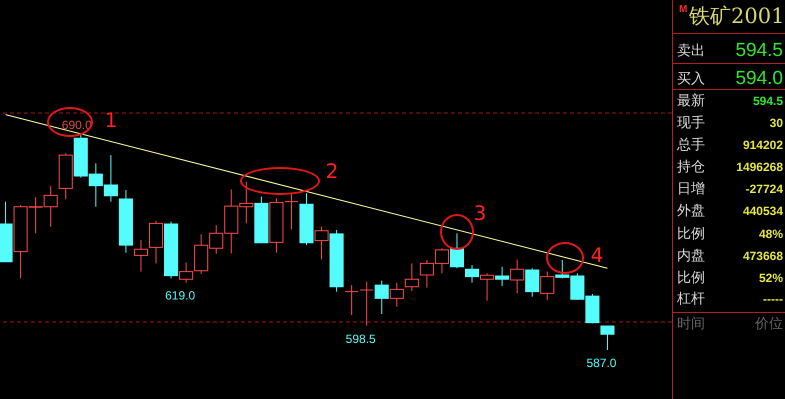  What do you see at coordinates (769, 324) in the screenshot?
I see `text: 价位` at bounding box center [769, 324].